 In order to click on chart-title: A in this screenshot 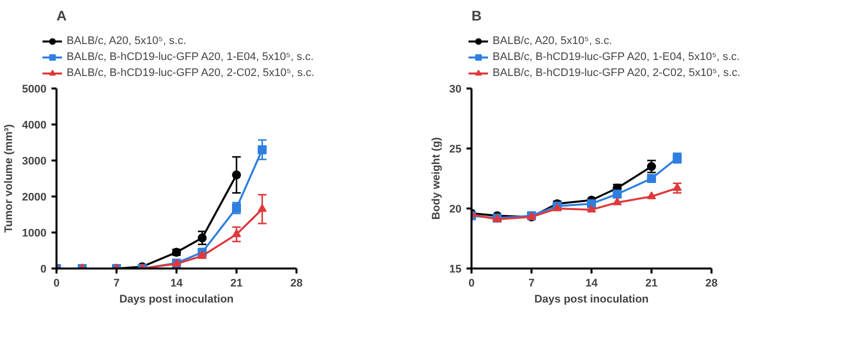, I will do `click(61, 16)`.